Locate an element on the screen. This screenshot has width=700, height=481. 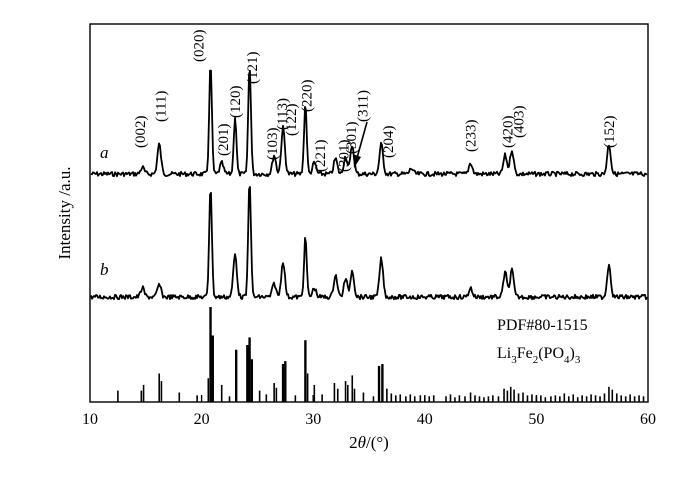
x-axis-label: 2θ/(°) is located at coordinates (369, 442).